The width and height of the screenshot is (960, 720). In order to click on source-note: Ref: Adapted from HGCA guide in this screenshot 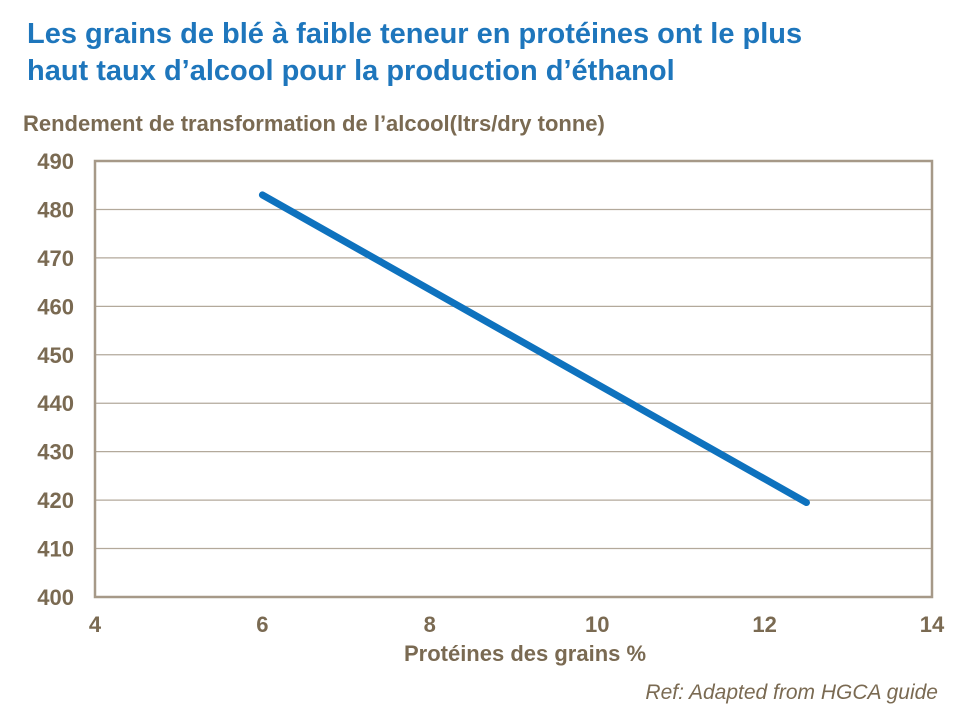, I will do `click(791, 692)`.